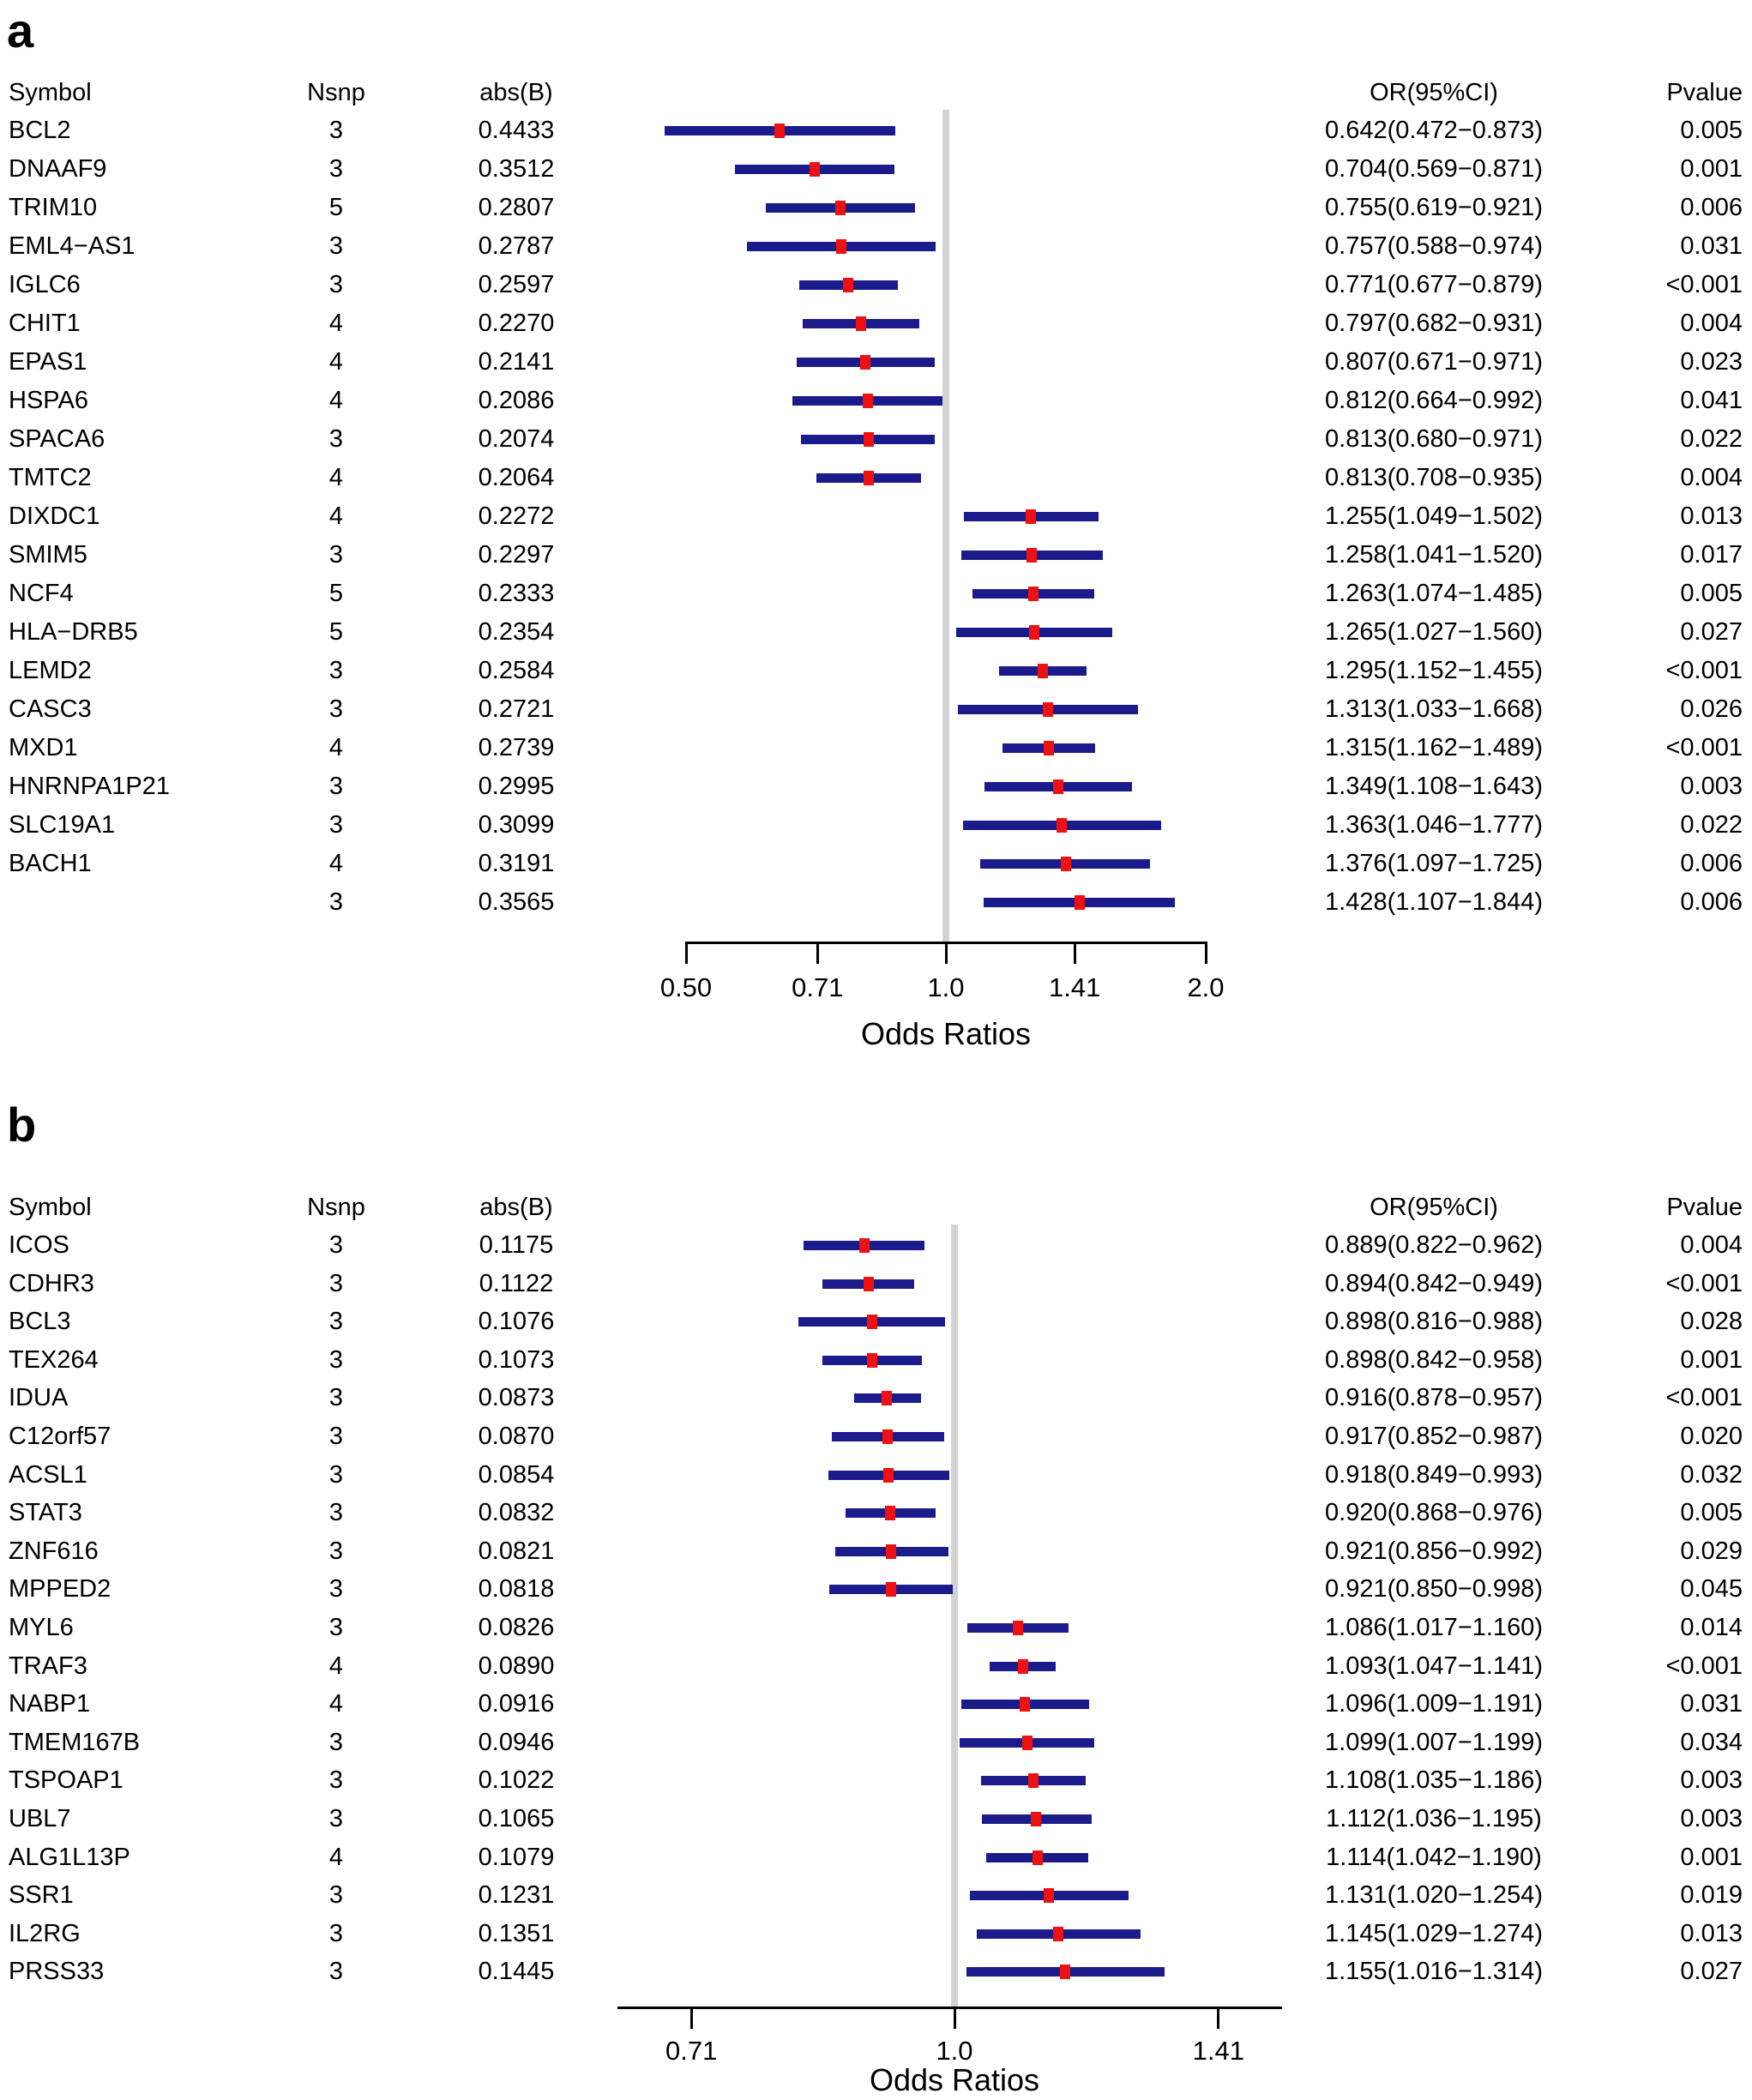 Image resolution: width=1752 pixels, height=2100 pixels. I want to click on gene-symbol: SSR1, so click(41, 1895).